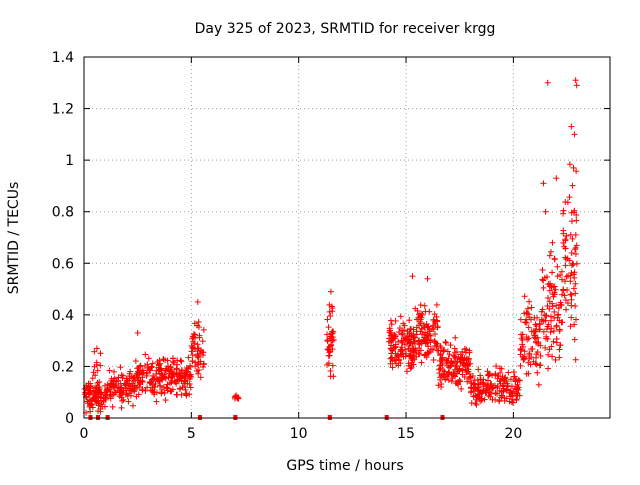  I want to click on x-tick-label: 15, so click(406, 434).